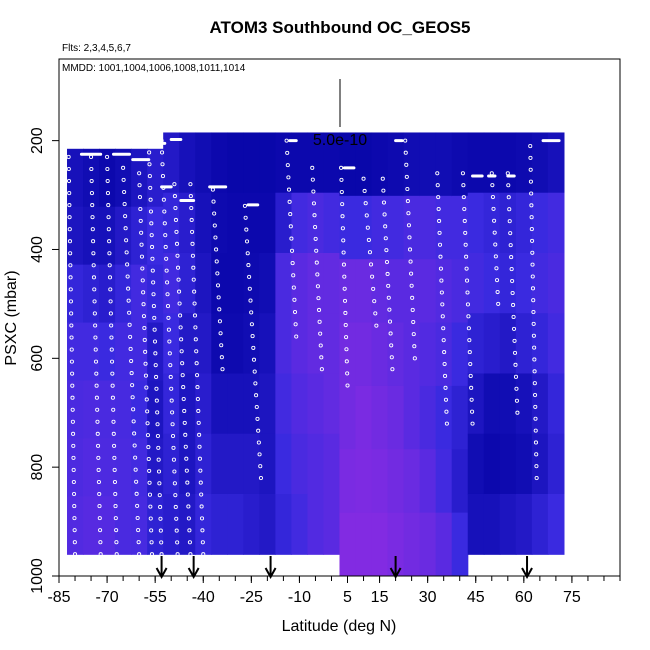 This screenshot has width=650, height=650. Describe the element at coordinates (58, 597) in the screenshot. I see `x-tick-label: -85` at that location.